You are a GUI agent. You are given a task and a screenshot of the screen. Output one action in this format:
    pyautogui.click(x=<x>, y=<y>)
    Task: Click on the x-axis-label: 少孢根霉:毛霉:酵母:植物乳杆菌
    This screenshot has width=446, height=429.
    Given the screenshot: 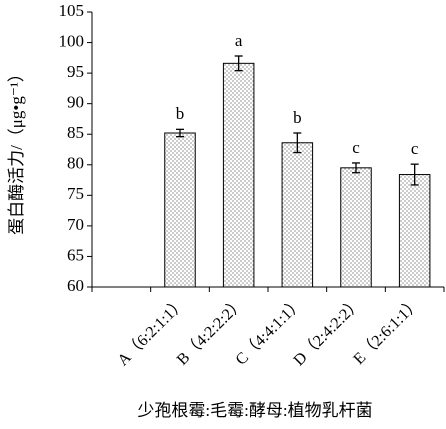 What is the action you would take?
    pyautogui.click(x=254, y=410)
    